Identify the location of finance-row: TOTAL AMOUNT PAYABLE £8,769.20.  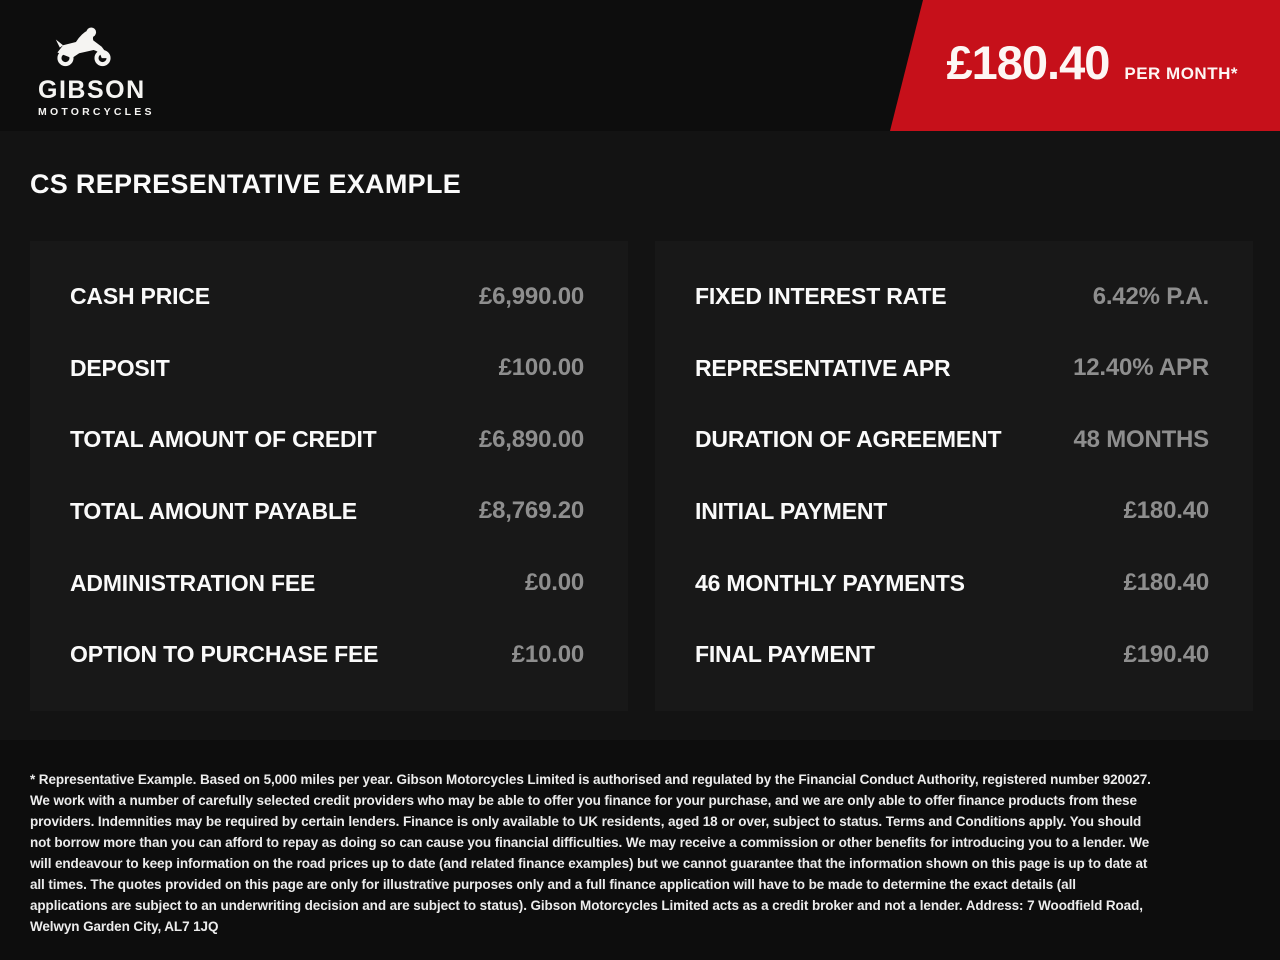
(327, 511).